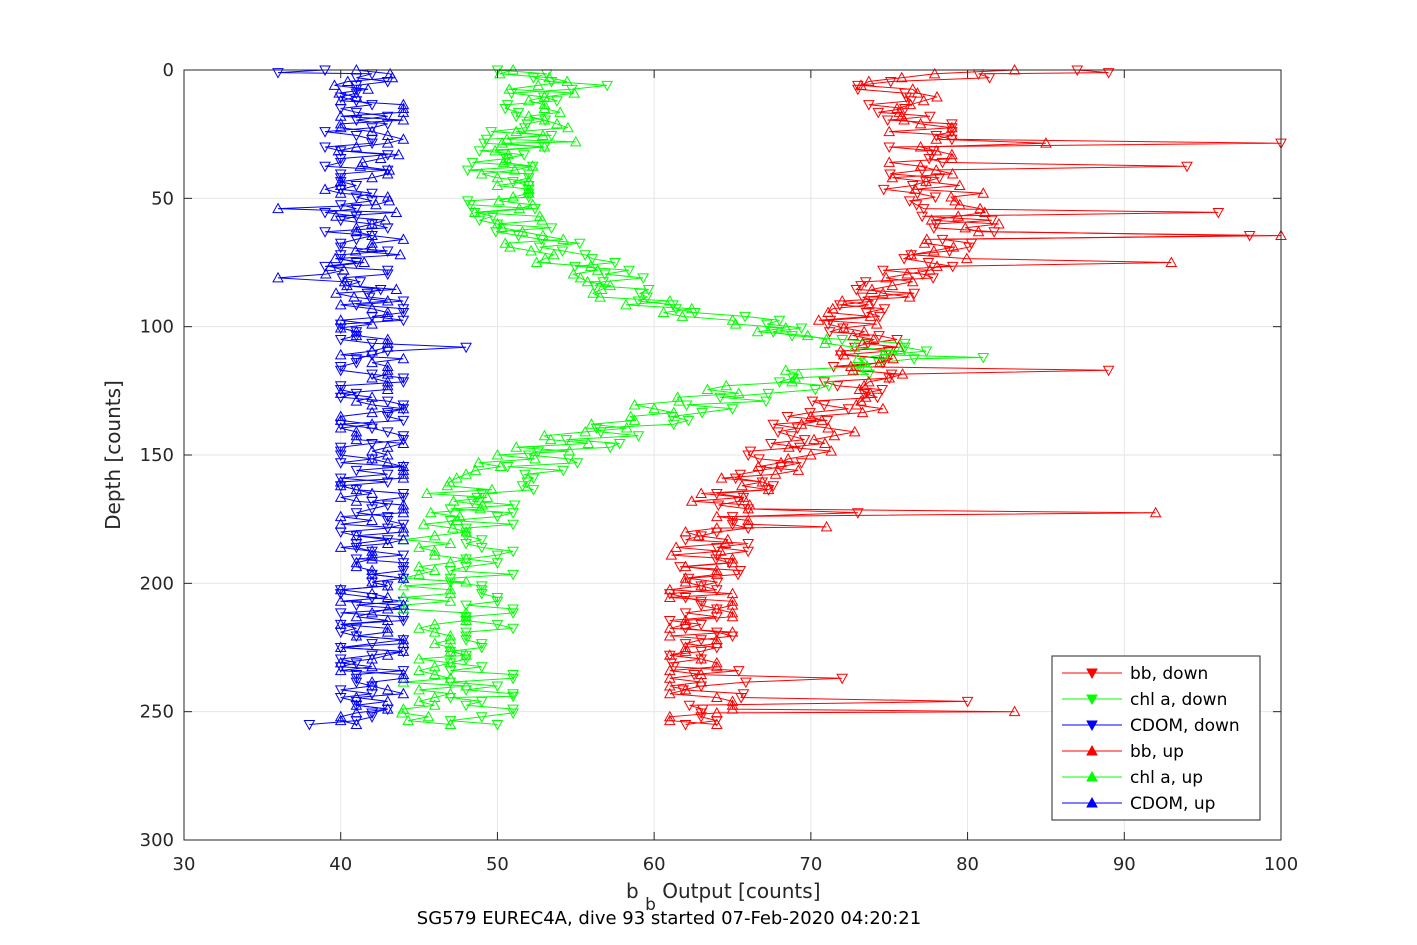  I want to click on legend-entry: bb, down, so click(1169, 674).